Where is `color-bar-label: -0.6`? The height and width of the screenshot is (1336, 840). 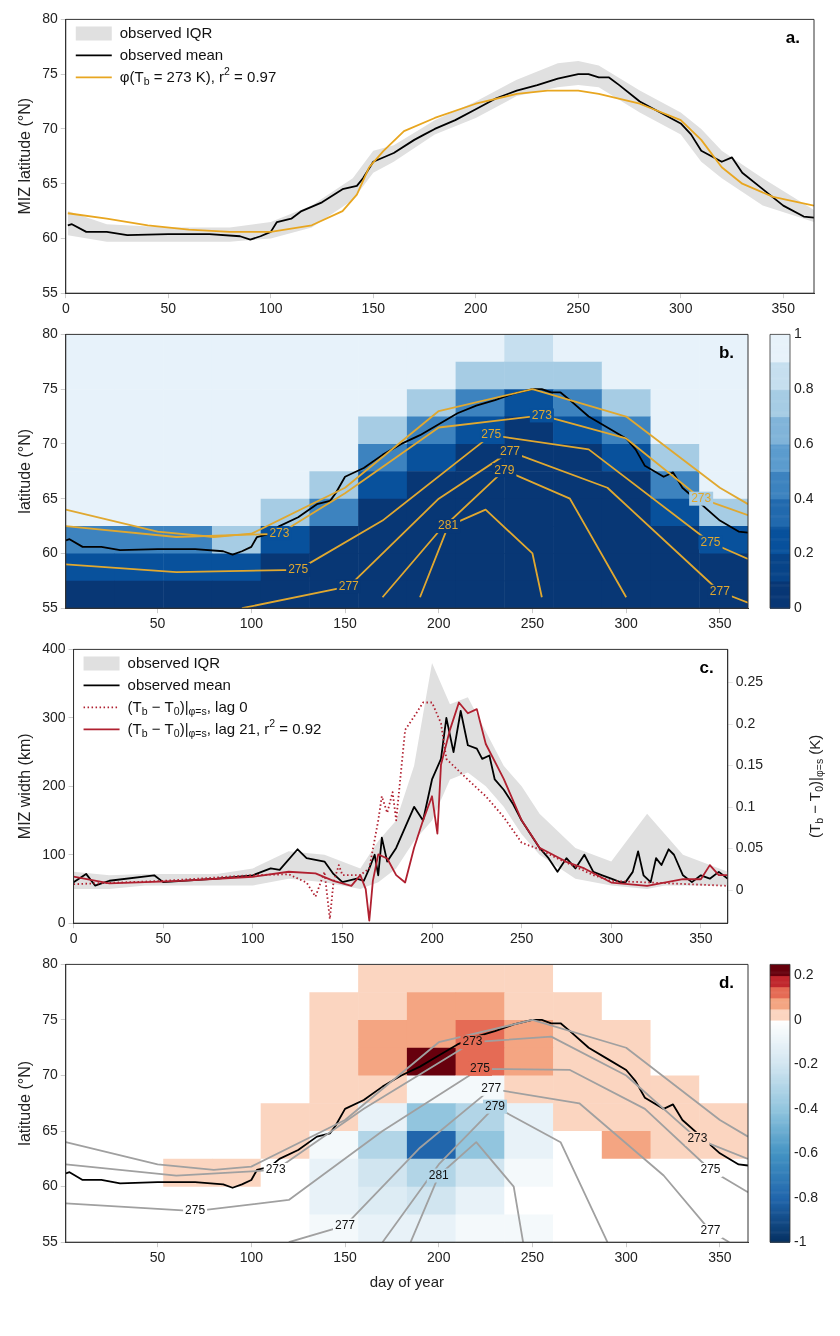
color-bar-label: -0.6 is located at coordinates (806, 1152).